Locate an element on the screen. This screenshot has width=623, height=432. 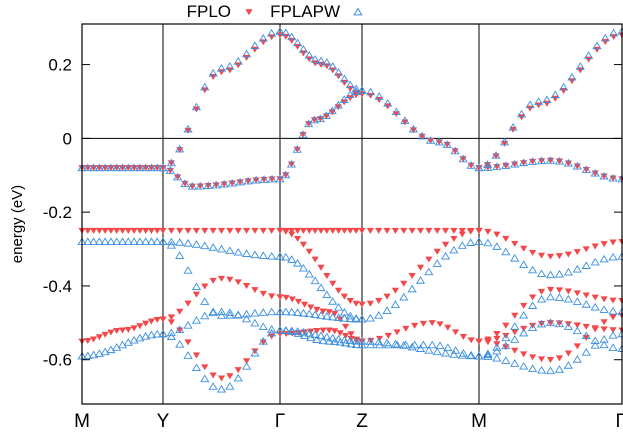
x-tick-label: Z is located at coordinates (362, 421).